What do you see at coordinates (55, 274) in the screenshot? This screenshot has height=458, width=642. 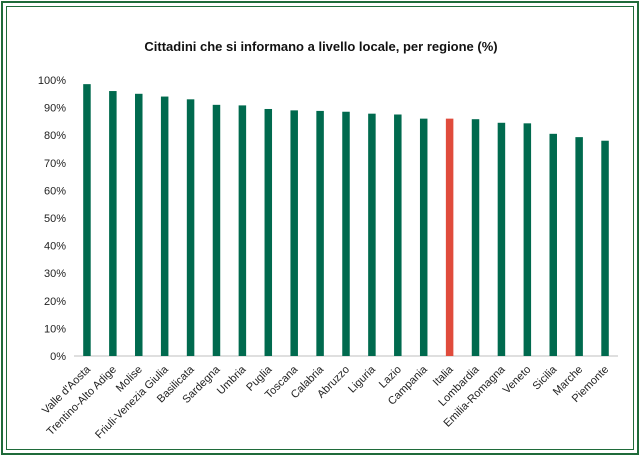 I see `y-tick-label: 30%` at bounding box center [55, 274].